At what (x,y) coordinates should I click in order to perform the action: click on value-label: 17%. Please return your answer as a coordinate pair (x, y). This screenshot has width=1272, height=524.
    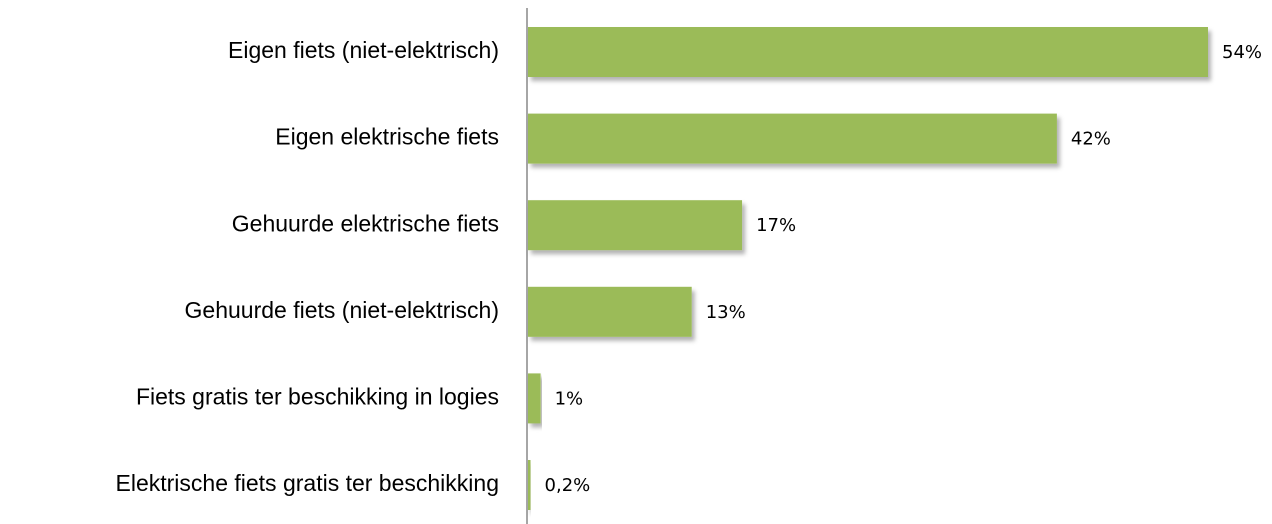
    Looking at the image, I should click on (776, 225).